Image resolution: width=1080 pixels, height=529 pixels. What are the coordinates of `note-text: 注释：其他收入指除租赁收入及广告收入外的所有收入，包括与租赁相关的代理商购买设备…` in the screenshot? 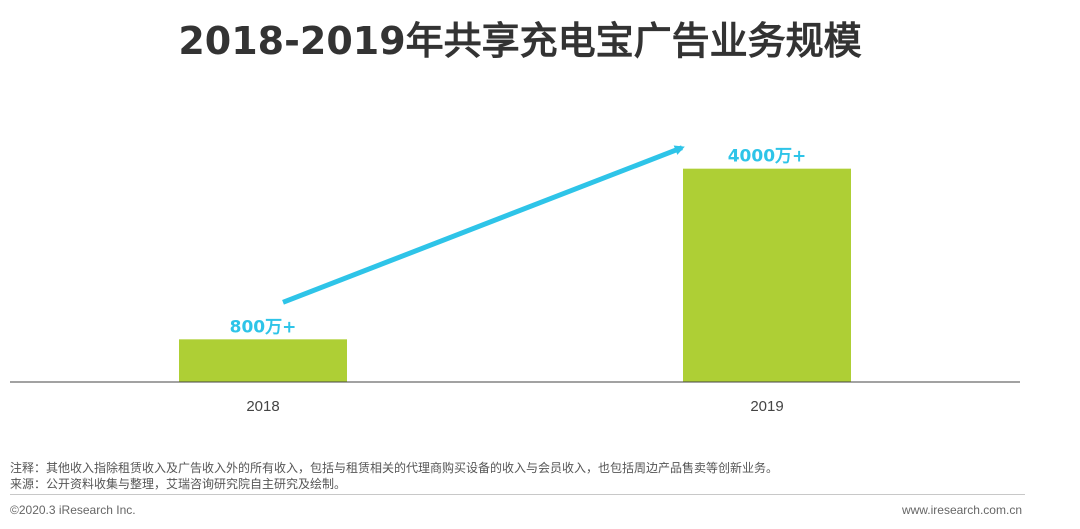 It's located at (394, 468).